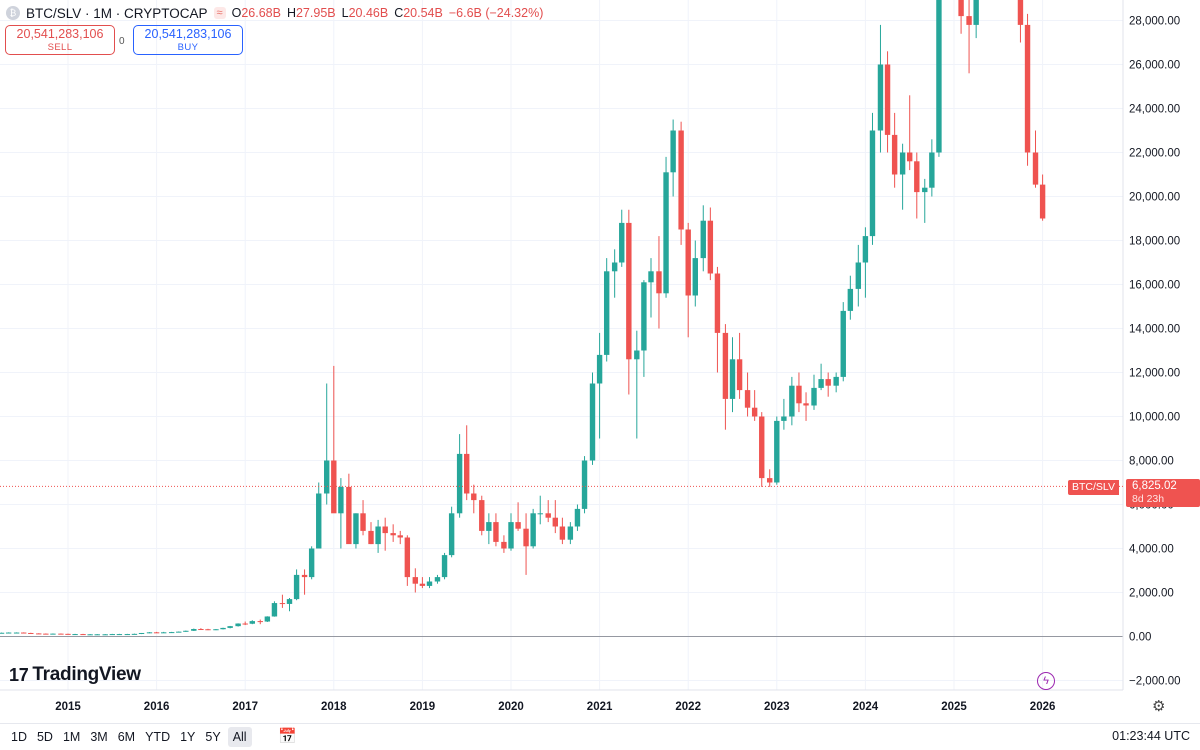 The image size is (1200, 750). Describe the element at coordinates (1158, 706) in the screenshot. I see `chart-settings-button: ⚙` at that location.